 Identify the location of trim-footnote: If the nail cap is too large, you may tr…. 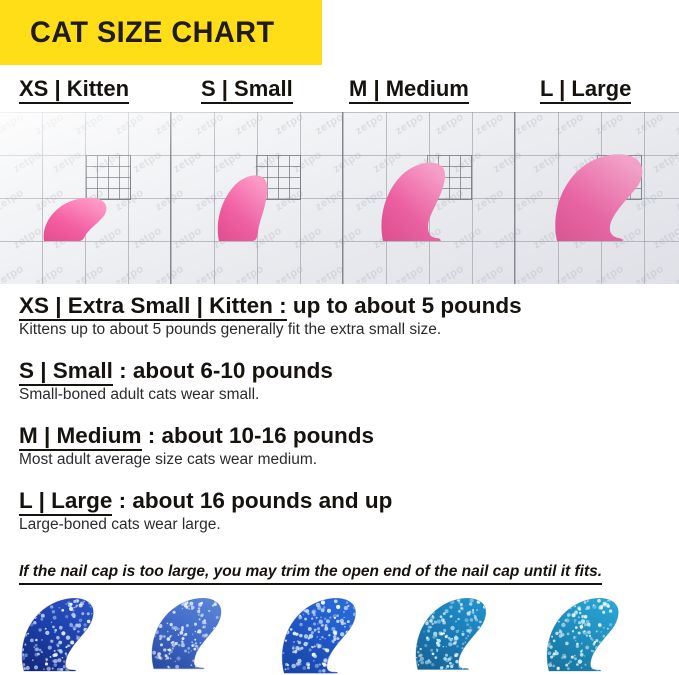
(311, 573).